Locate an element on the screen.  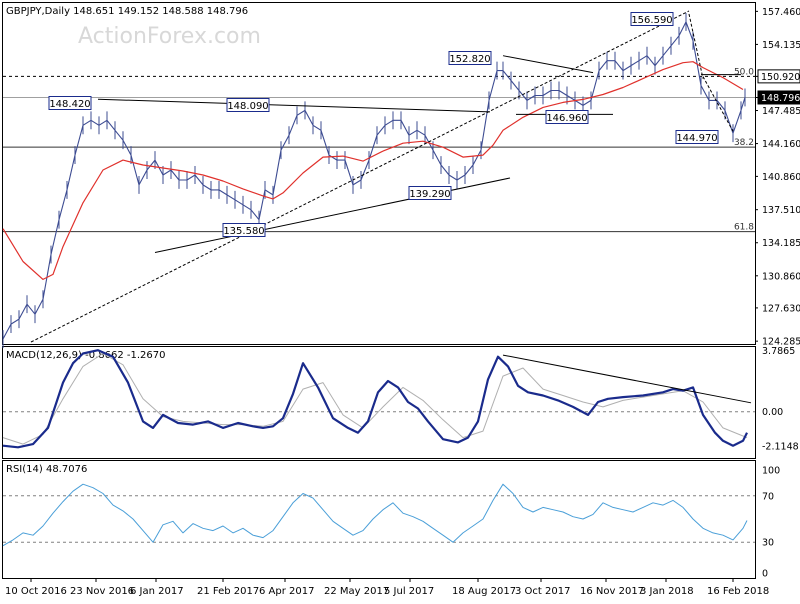
x-tick-3: 21 Feb 2017 is located at coordinates (228, 591).